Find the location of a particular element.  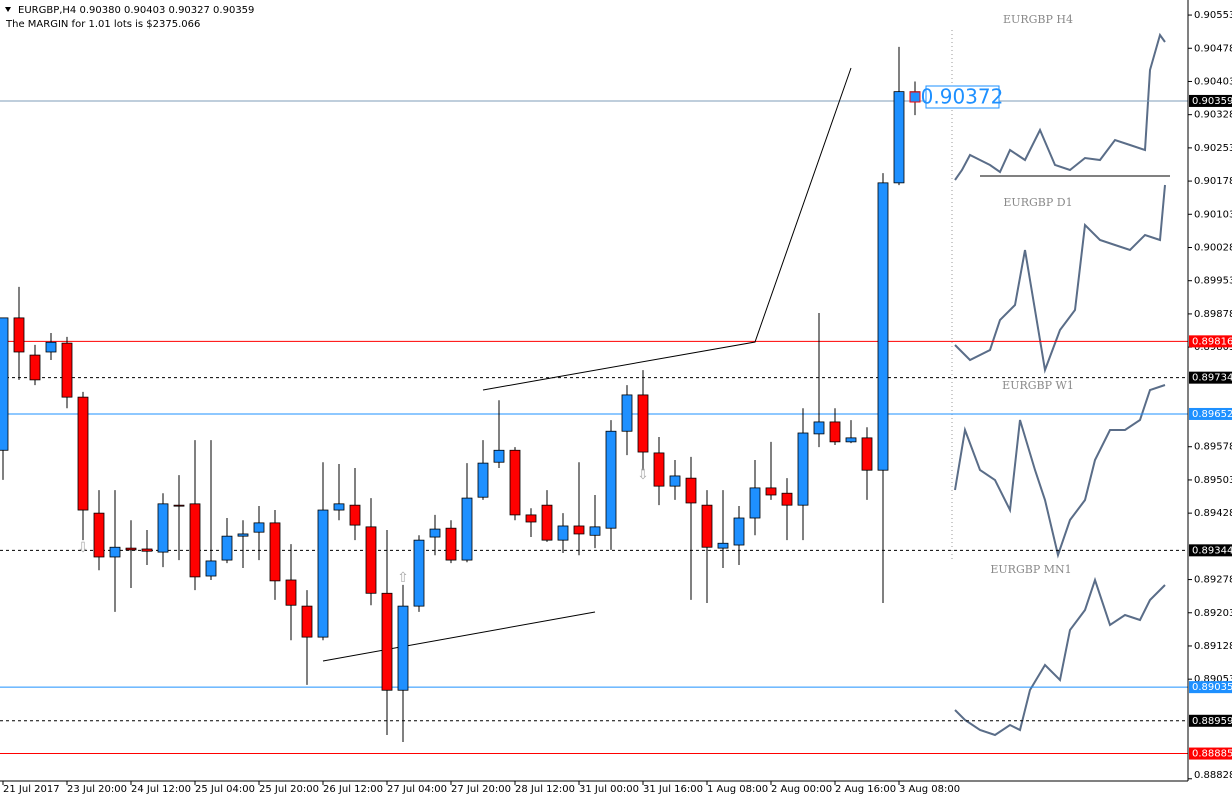

y-tick-label: 0.89203 is located at coordinates (1213, 613).